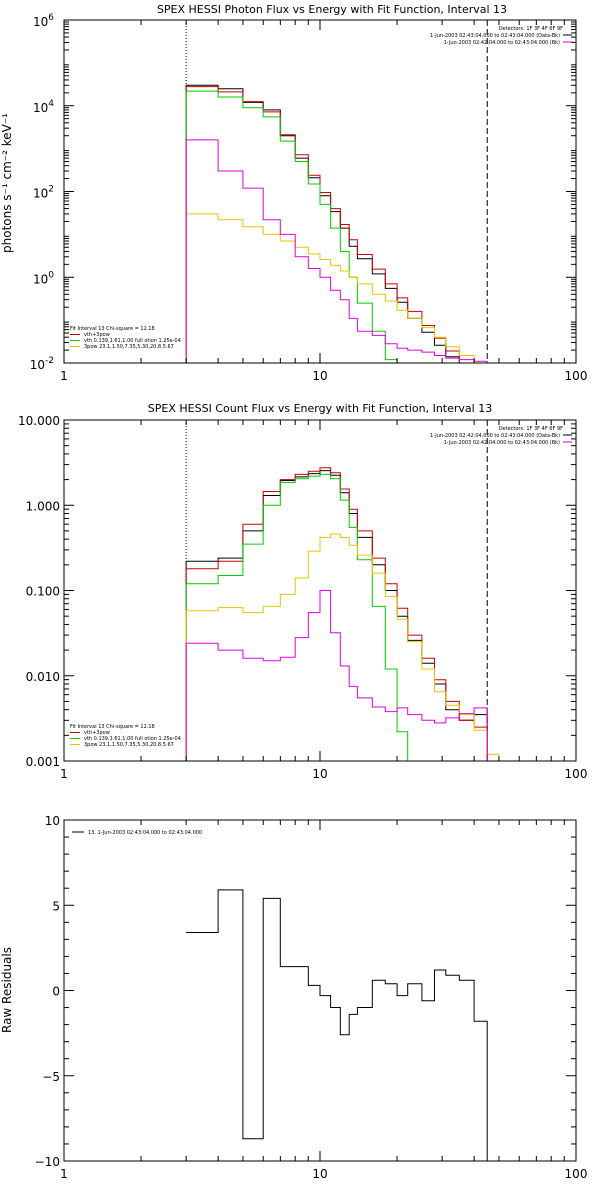 This screenshot has width=600, height=1200. What do you see at coordinates (42, 364) in the screenshot?
I see `y-tick-label: 10⁻²` at bounding box center [42, 364].